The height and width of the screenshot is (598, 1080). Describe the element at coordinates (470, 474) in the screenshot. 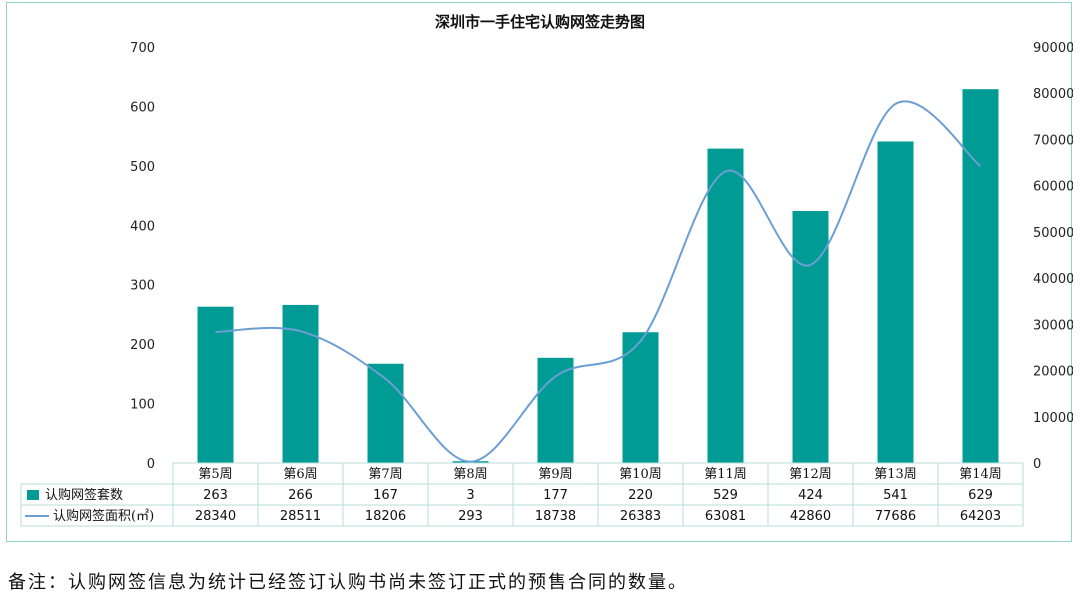

I see `table-header-cell: 第8周` at that location.